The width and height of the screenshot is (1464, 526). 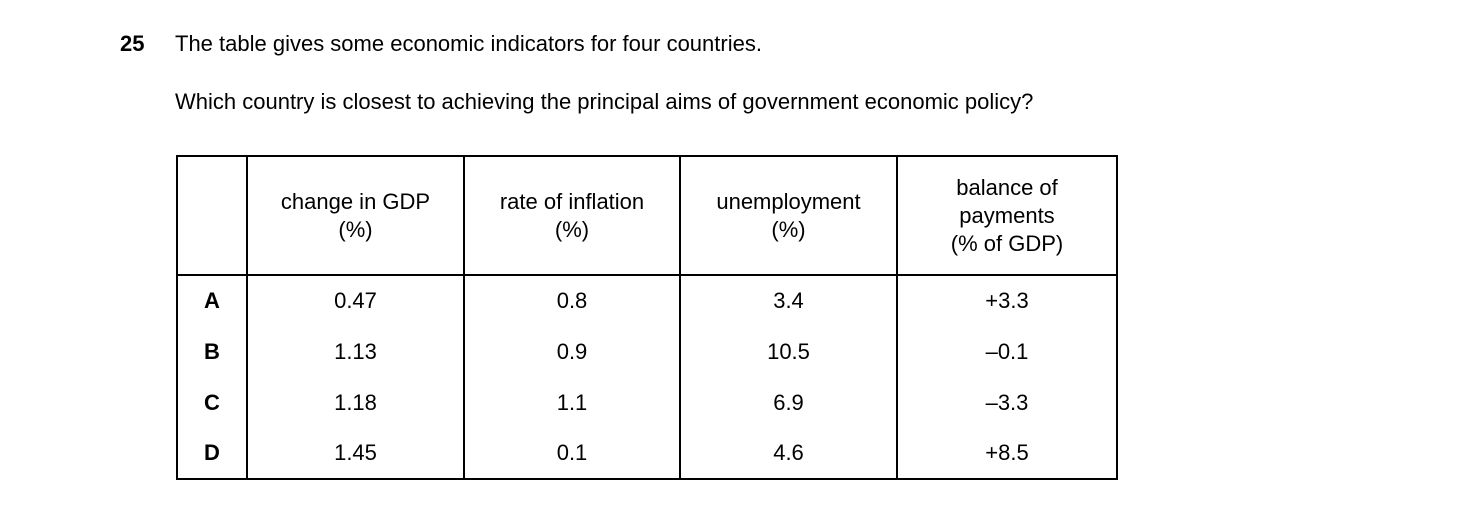 I want to click on table-row: A 0.47 0.8 3.4 +3.3, so click(x=647, y=300).